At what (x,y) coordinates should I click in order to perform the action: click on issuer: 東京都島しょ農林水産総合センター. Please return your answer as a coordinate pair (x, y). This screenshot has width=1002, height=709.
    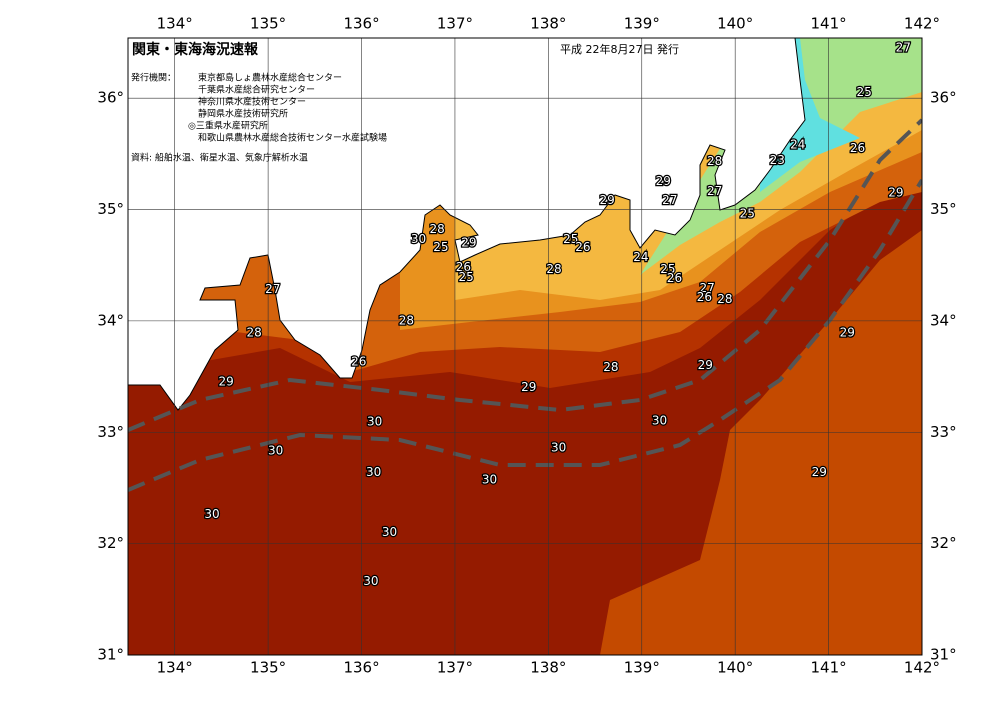
    Looking at the image, I should click on (270, 78).